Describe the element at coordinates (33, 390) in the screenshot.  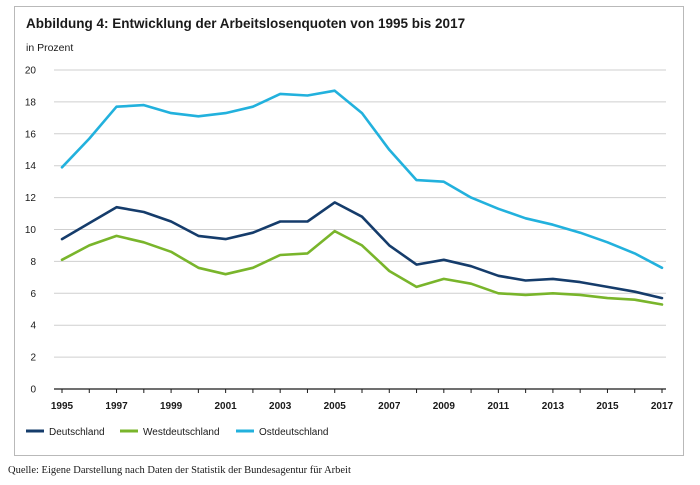
I see `y-tick-label: 0` at that location.